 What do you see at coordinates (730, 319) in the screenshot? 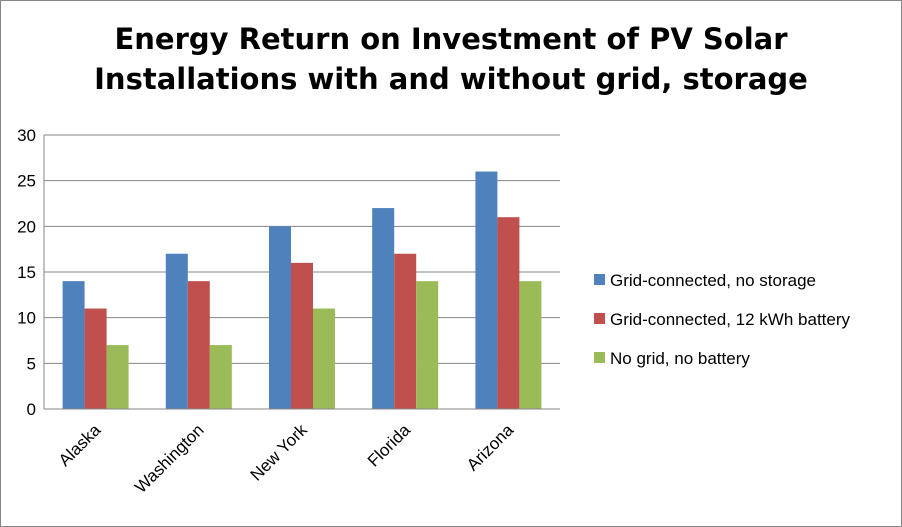
I see `legend-entry-label: Grid-connected, 12 kWh battery` at bounding box center [730, 319].